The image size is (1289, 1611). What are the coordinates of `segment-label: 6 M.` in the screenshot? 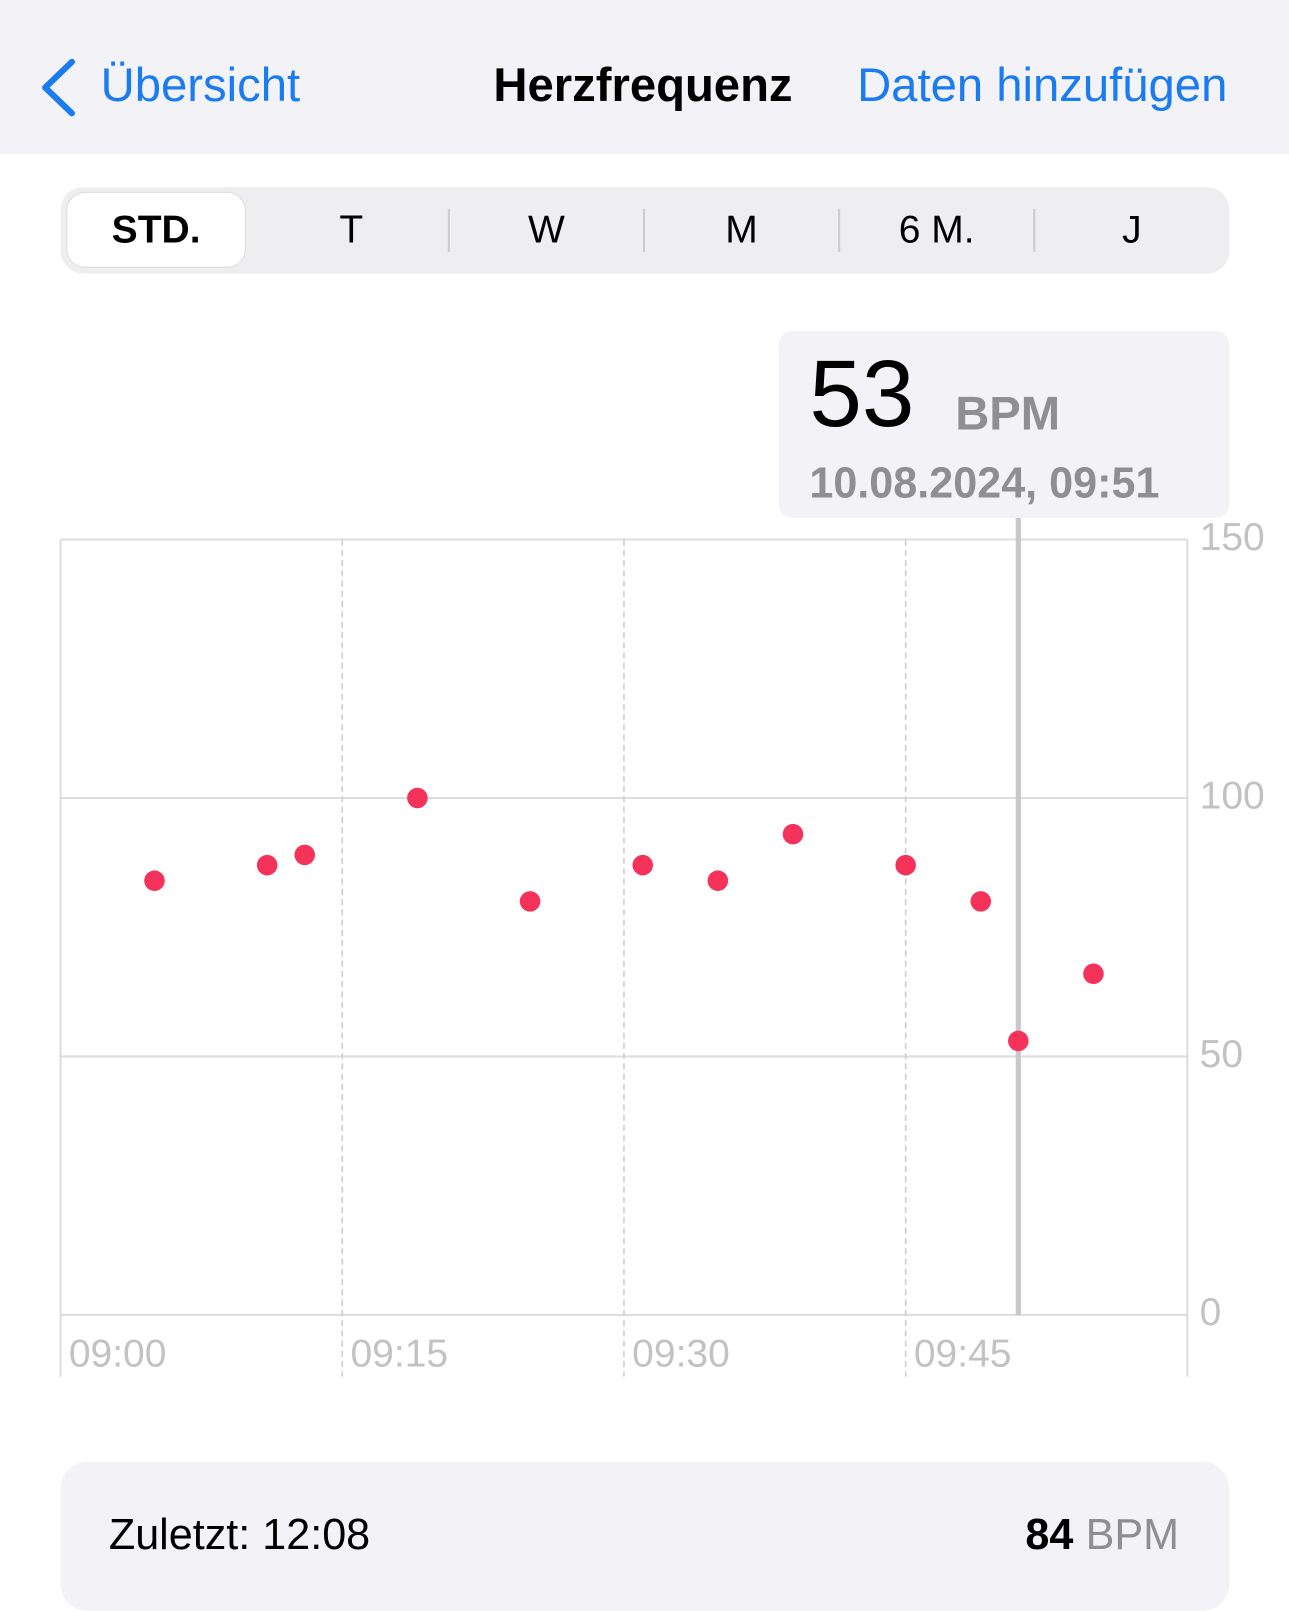 It's located at (937, 230).